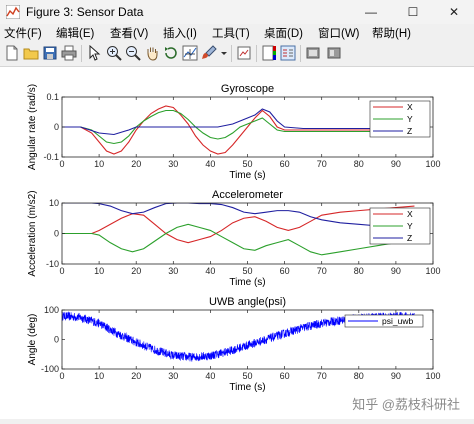 The width and height of the screenshot is (474, 424). What do you see at coordinates (52, 97) in the screenshot?
I see `y-tick-label: 0.1` at bounding box center [52, 97].